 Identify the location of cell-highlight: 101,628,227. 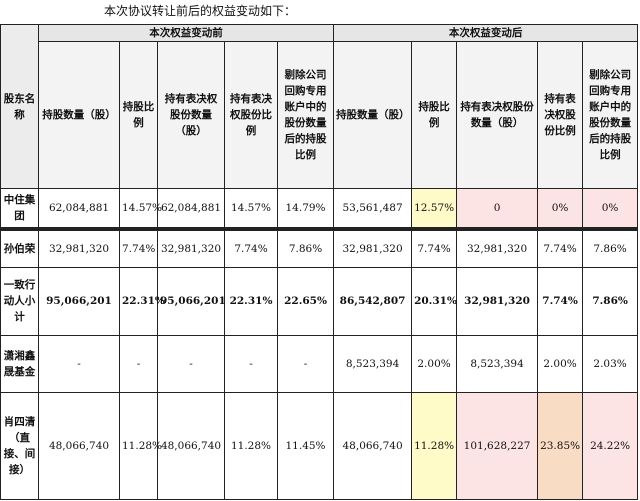
(497, 446).